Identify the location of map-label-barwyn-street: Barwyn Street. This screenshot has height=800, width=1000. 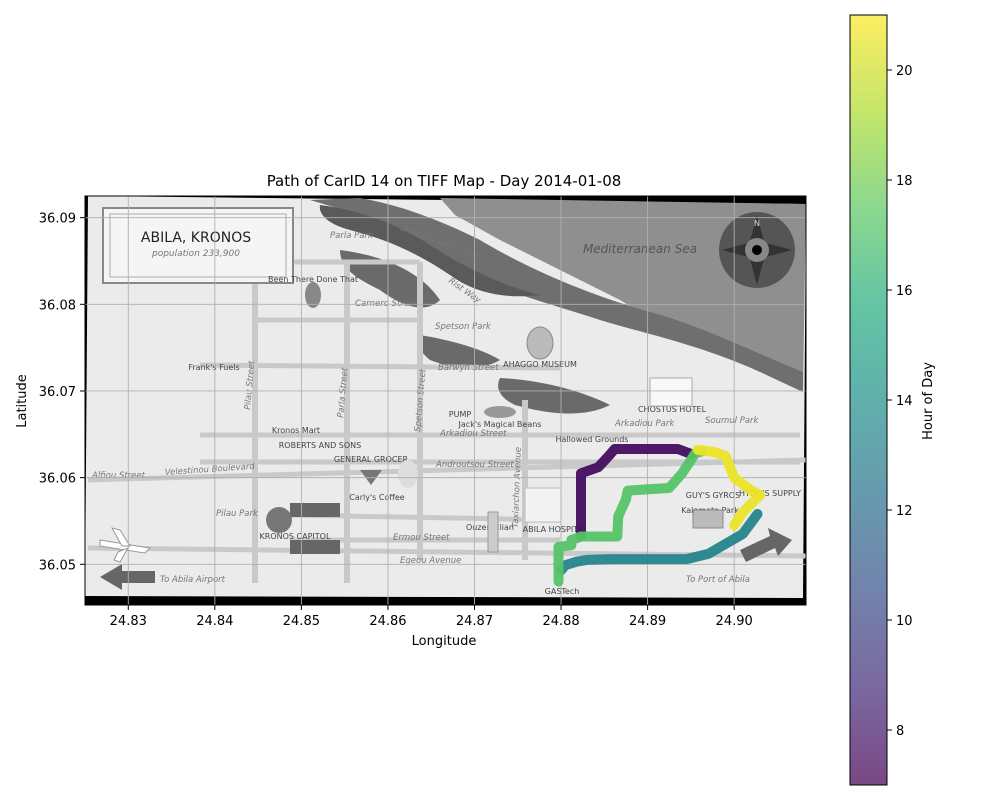
(468, 368).